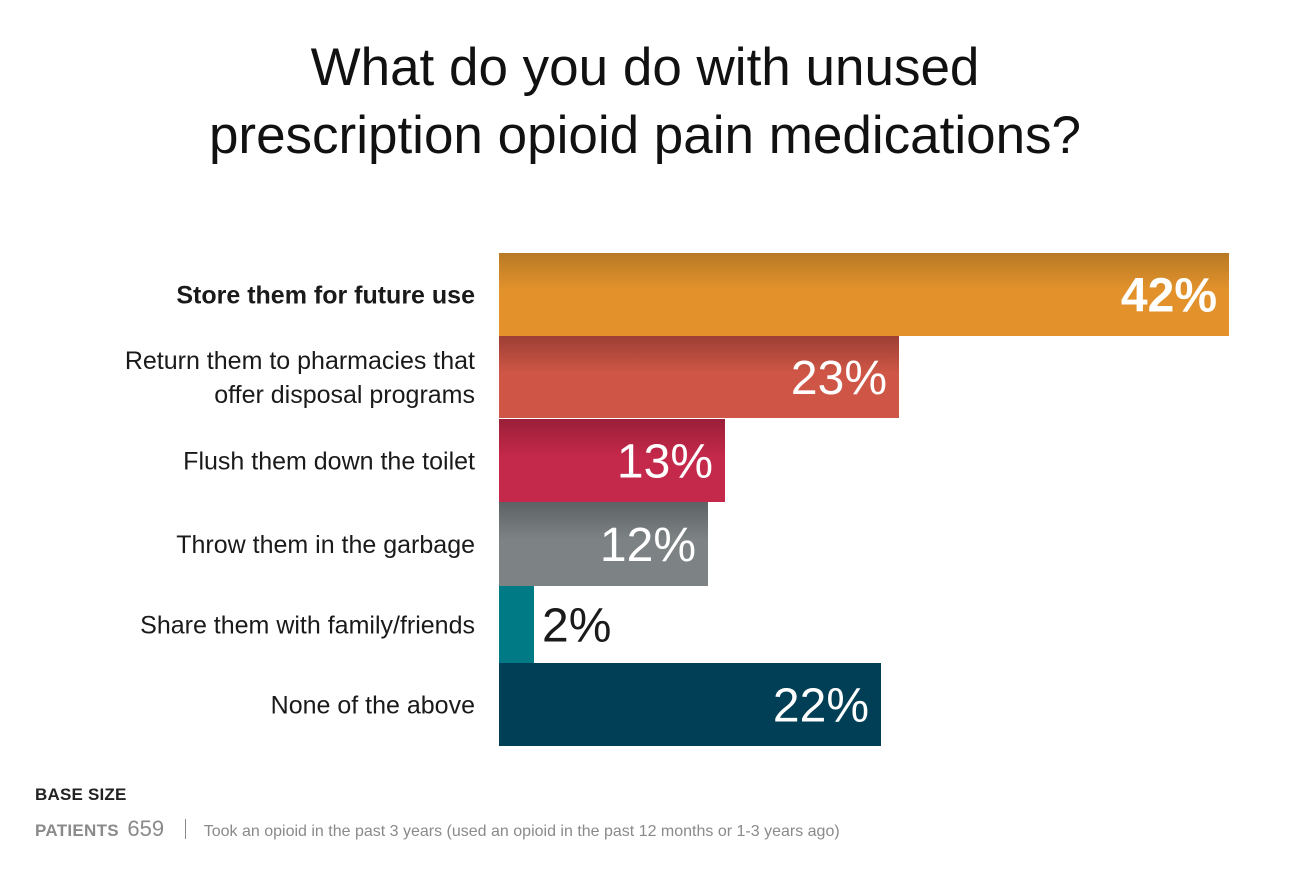  Describe the element at coordinates (645, 67) in the screenshot. I see `chart-title-line-1: What do you do with unused` at that location.